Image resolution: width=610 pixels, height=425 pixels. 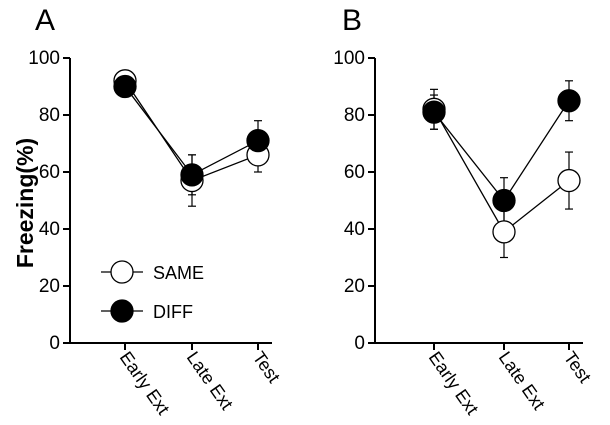 What do you see at coordinates (173, 312) in the screenshot?
I see `legend-label: DIFF` at bounding box center [173, 312].